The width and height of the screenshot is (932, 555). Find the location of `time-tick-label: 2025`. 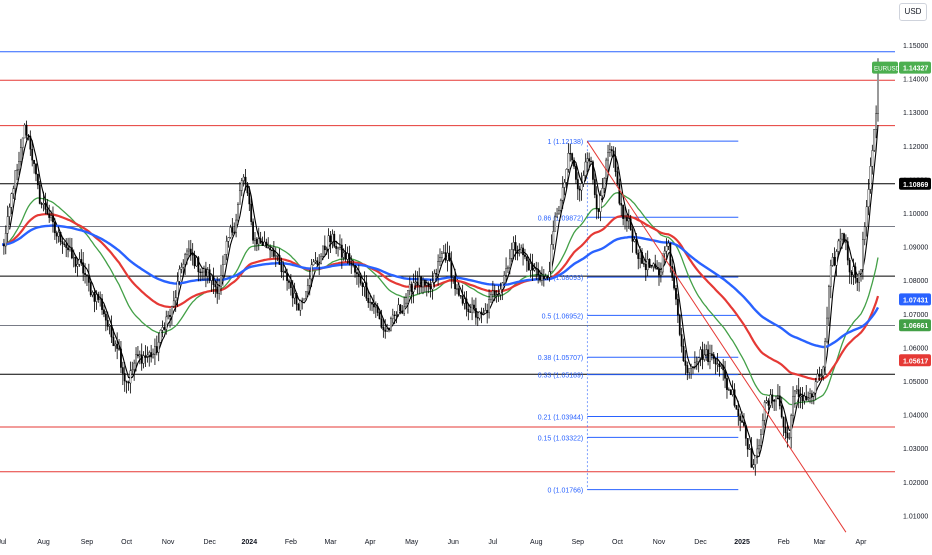

time-tick-label: 2025 is located at coordinates (742, 542).